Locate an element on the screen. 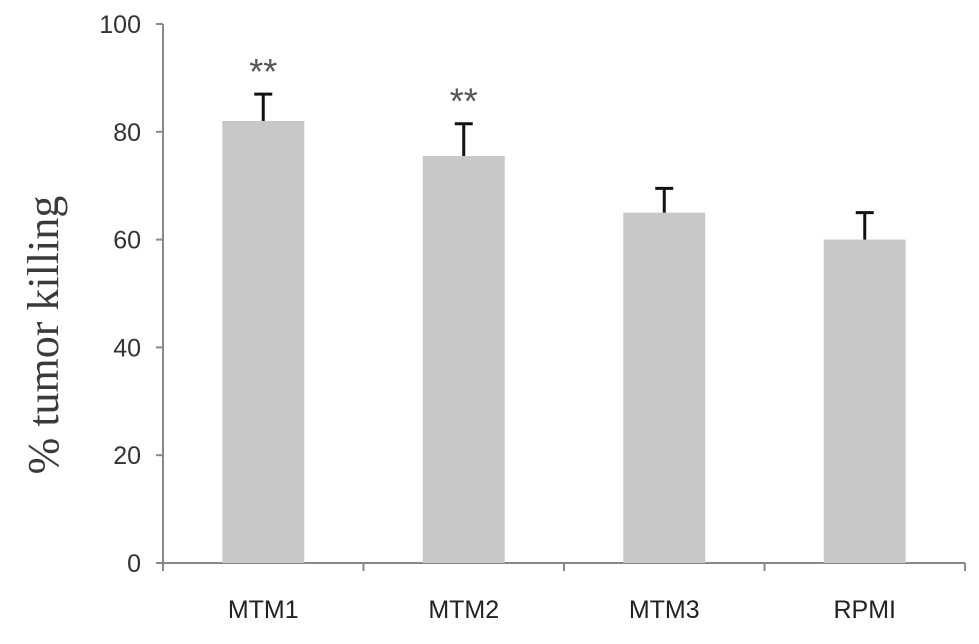 Image resolution: width=979 pixels, height=644 pixels. bar-mtm2 is located at coordinates (463, 359).